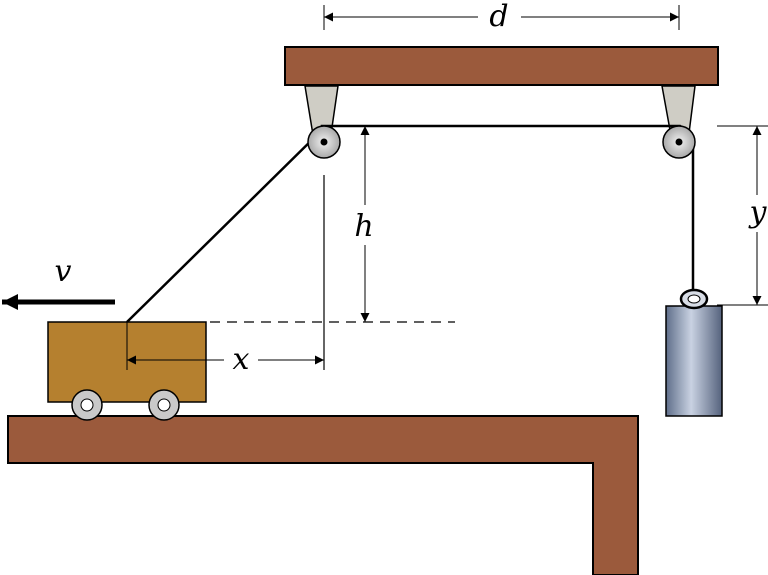 Image resolution: width=768 pixels, height=575 pixels. I want to click on dimension-y: y, so click(742, 215).